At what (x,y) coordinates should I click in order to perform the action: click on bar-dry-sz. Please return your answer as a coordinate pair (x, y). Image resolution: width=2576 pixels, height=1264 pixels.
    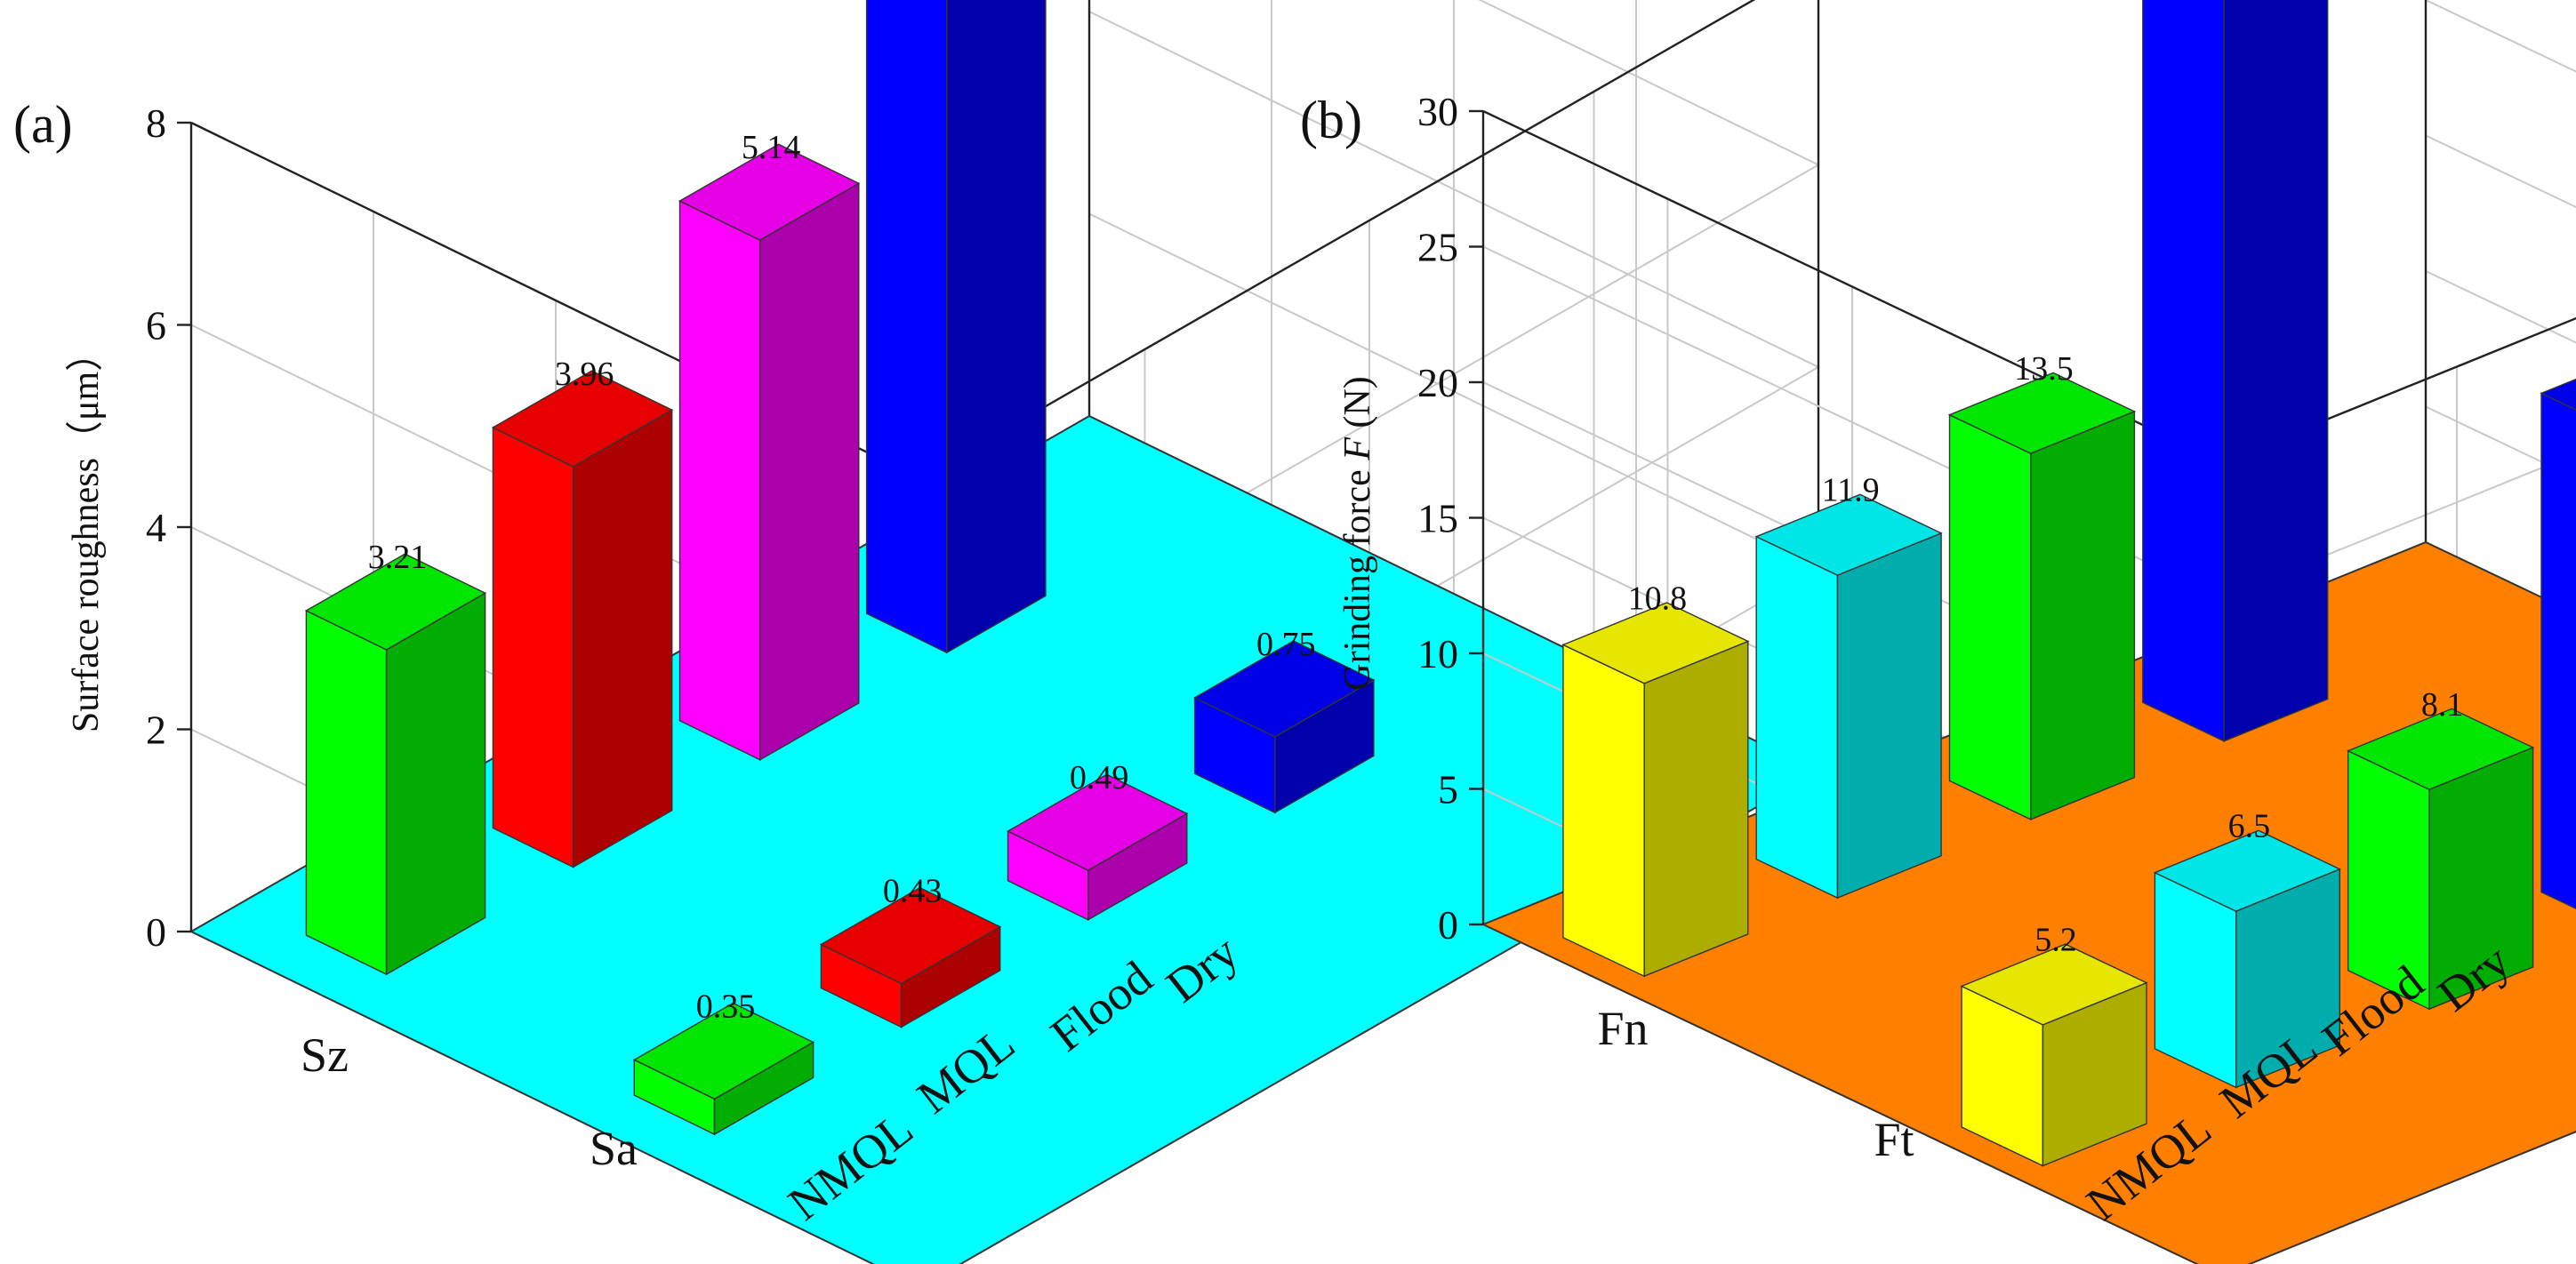
    Looking at the image, I should click on (956, 327).